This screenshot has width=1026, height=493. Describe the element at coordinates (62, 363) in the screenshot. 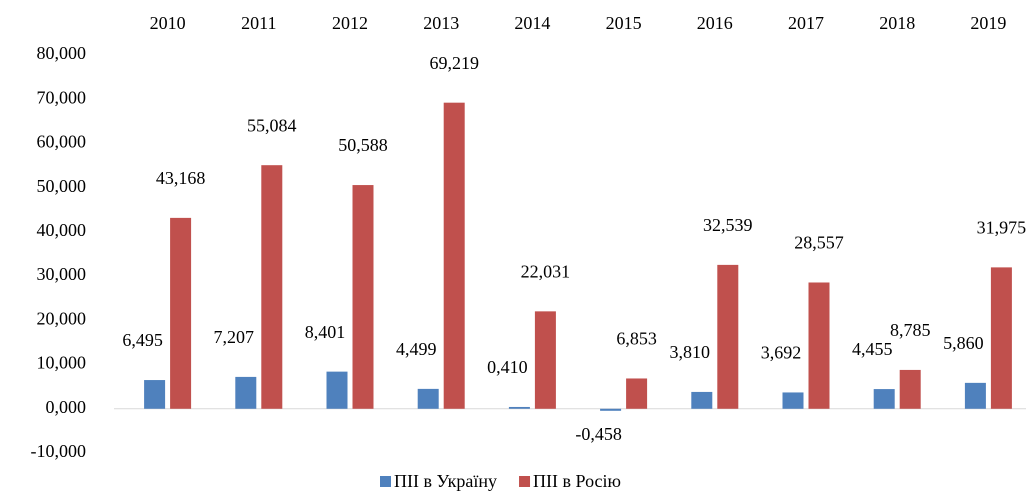

I see `y-tick-label: 10,000` at that location.